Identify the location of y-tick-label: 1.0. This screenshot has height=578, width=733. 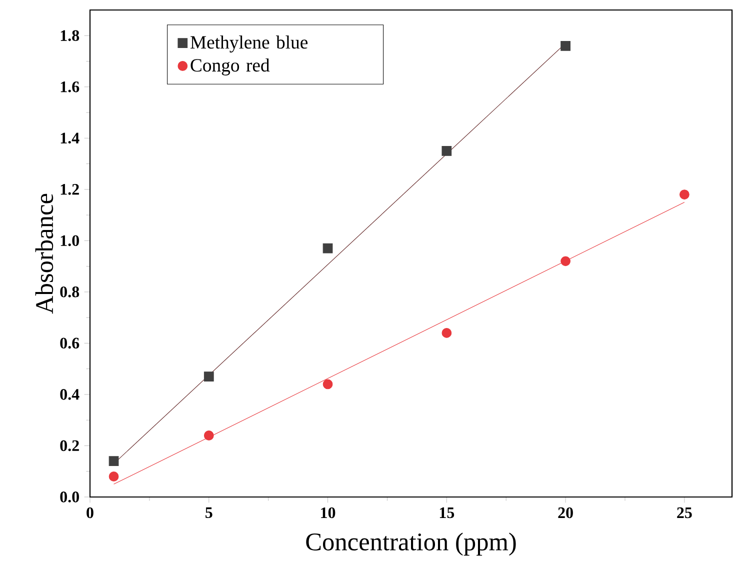
(69, 240).